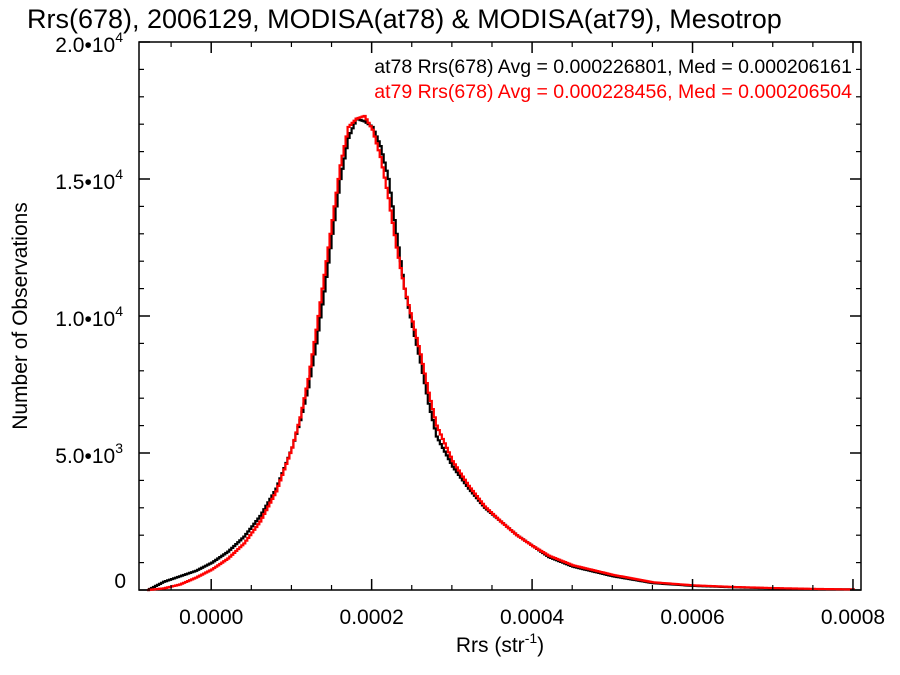  I want to click on x-tick-label-2: 0.0004, so click(532, 617).